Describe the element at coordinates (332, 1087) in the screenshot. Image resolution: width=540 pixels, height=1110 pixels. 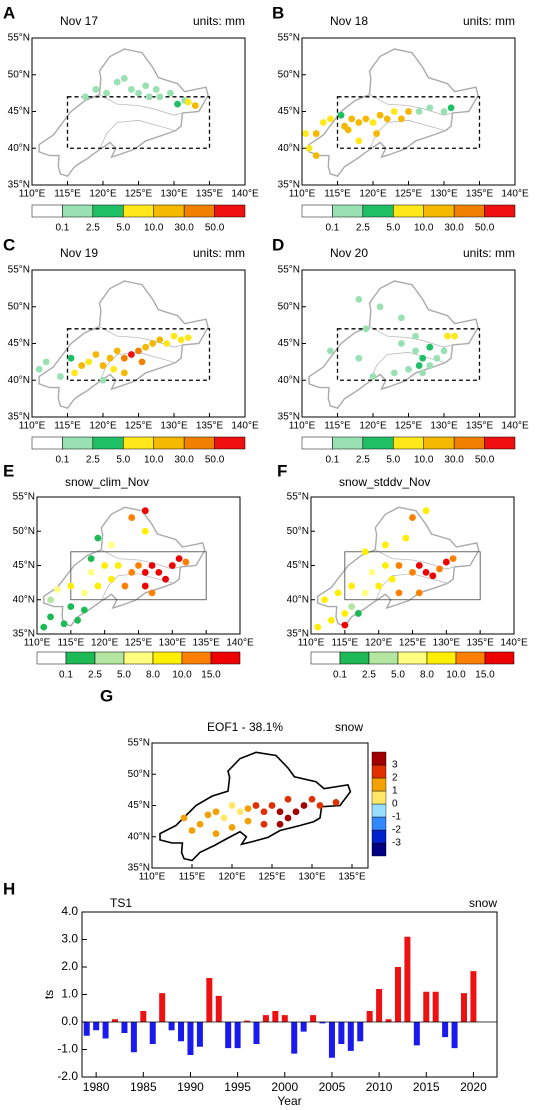
I see `x-tick-label: 2005` at that location.